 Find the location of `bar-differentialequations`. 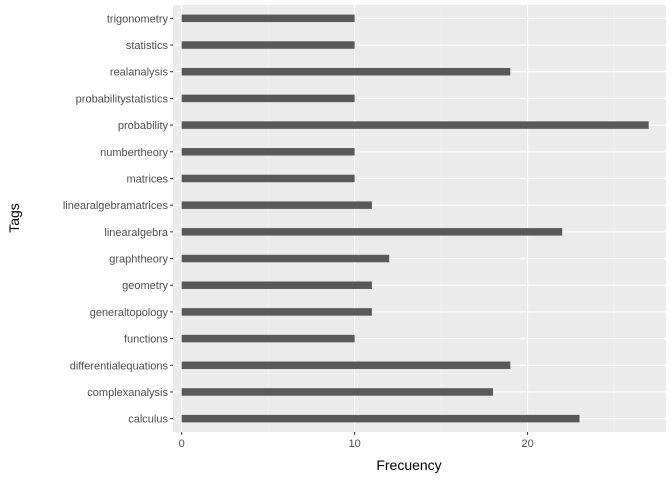

bar-differentialequations is located at coordinates (346, 365).